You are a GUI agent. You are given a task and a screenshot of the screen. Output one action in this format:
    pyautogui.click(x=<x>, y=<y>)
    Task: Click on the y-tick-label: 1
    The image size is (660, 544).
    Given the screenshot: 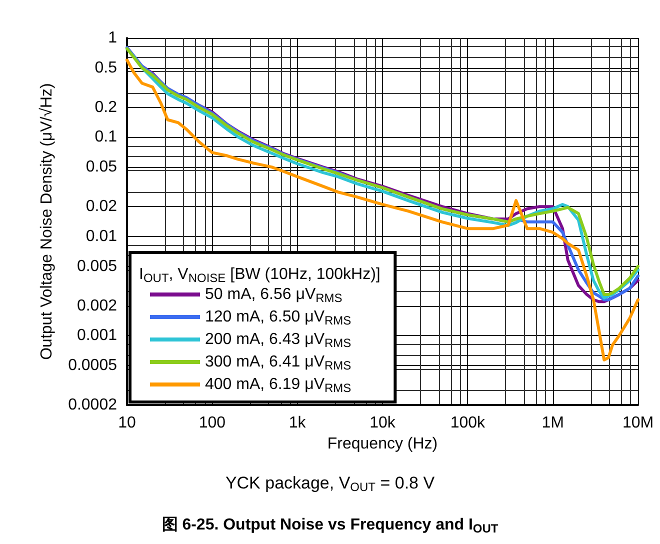 What is the action you would take?
    pyautogui.click(x=113, y=38)
    